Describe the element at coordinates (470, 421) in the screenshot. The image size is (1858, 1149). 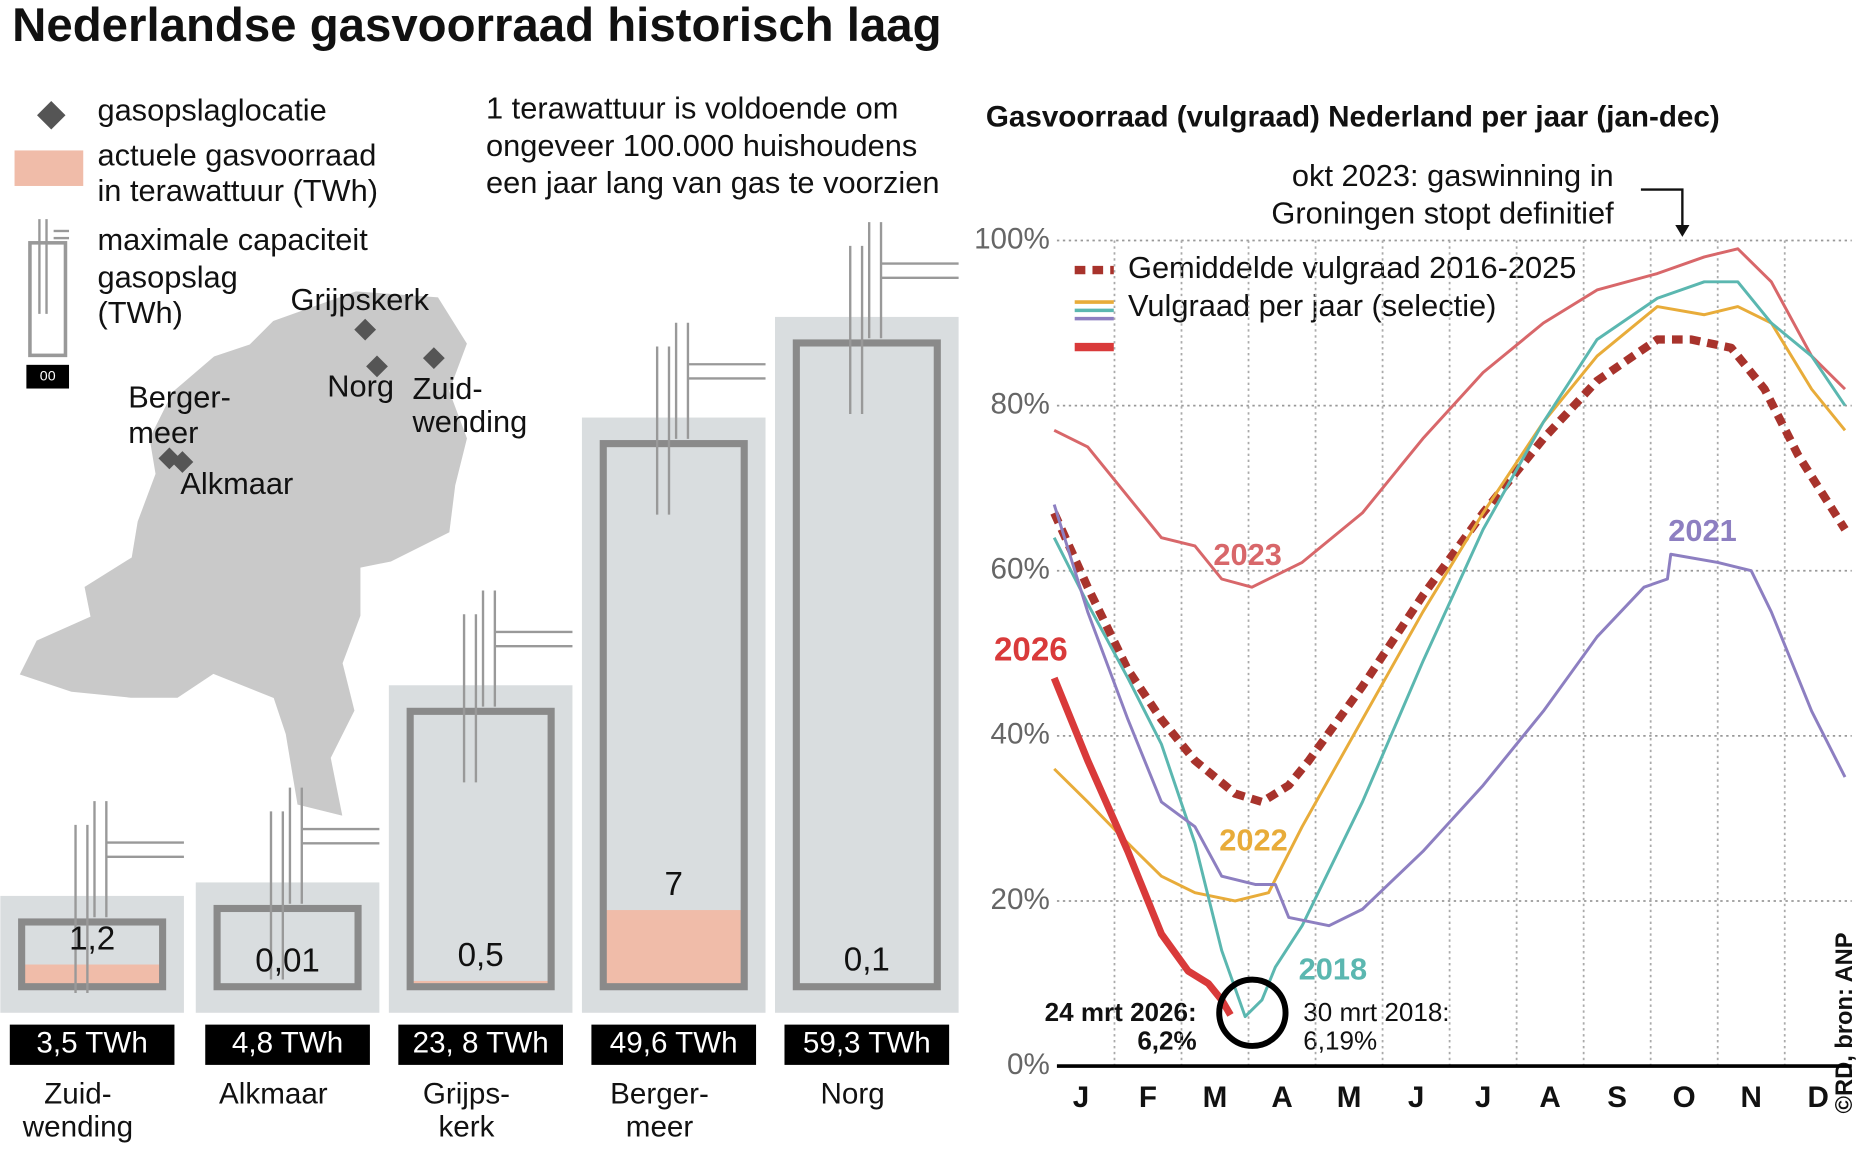
I see `map-label: wending` at that location.